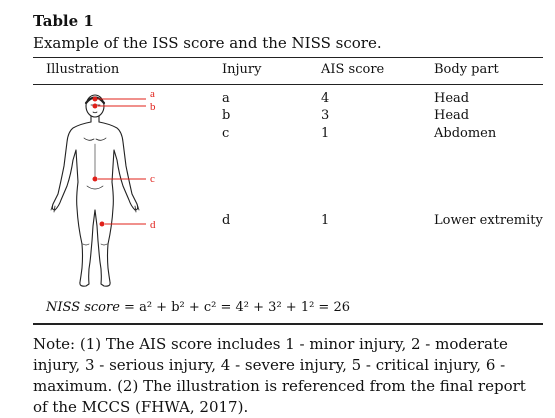 The image size is (555, 418). Describe the element at coordinates (288, 324) in the screenshot. I see `table-bottom-rule` at that location.